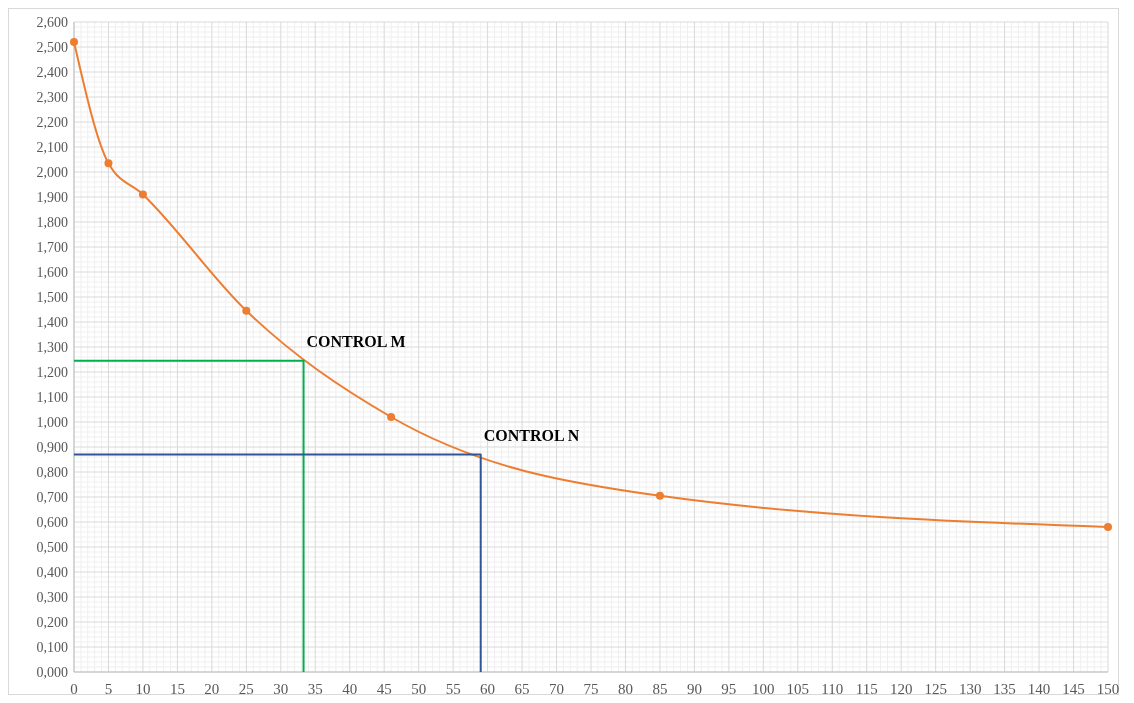  Describe the element at coordinates (557, 689) in the screenshot. I see `x-tick-label: 70` at that location.